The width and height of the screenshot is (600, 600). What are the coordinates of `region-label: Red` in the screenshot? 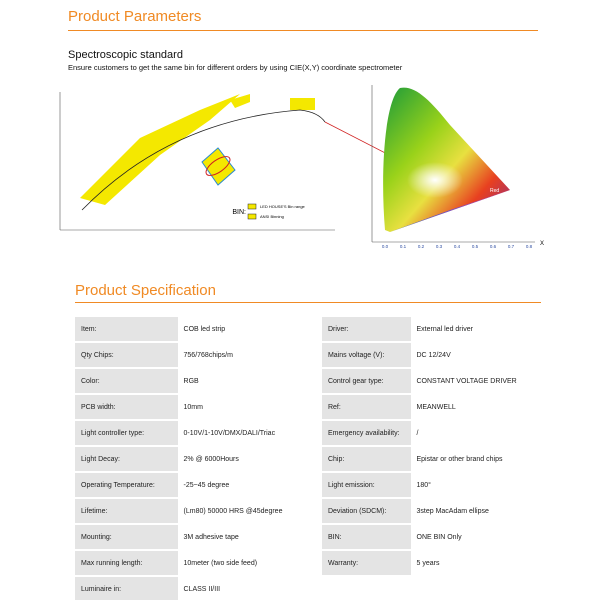 It's located at (494, 191).